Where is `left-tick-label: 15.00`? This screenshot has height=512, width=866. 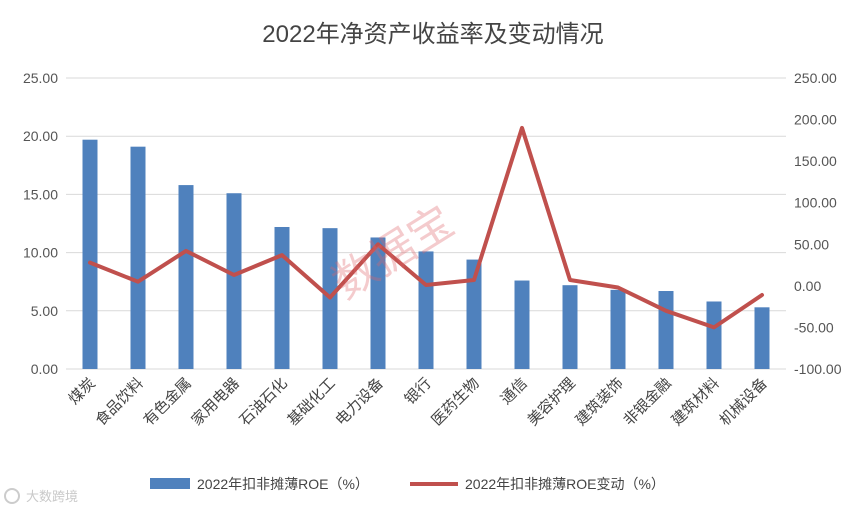
left-tick-label: 15.00 is located at coordinates (40, 194).